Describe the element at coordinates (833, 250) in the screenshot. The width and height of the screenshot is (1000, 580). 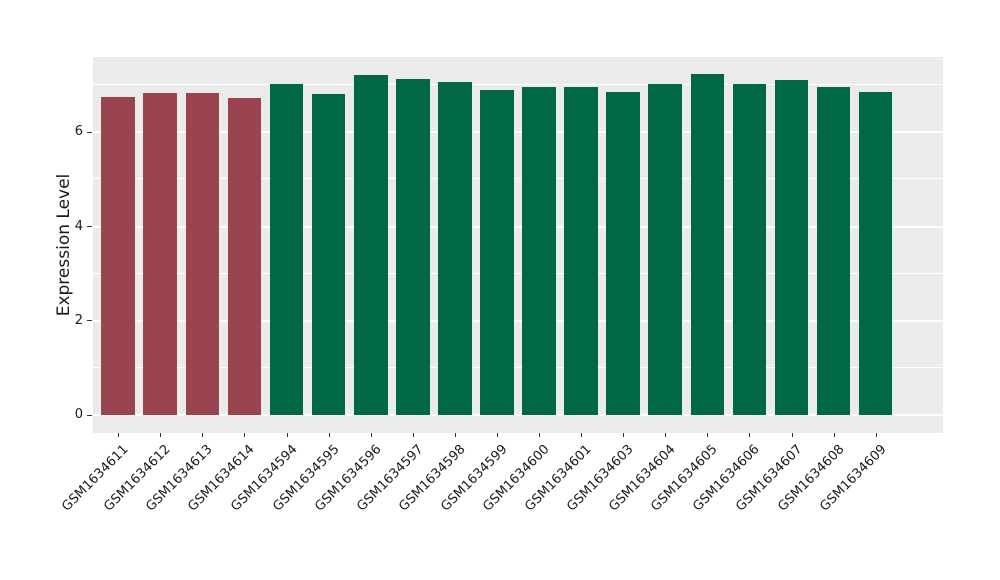
I see `bar-GSM1634608` at that location.